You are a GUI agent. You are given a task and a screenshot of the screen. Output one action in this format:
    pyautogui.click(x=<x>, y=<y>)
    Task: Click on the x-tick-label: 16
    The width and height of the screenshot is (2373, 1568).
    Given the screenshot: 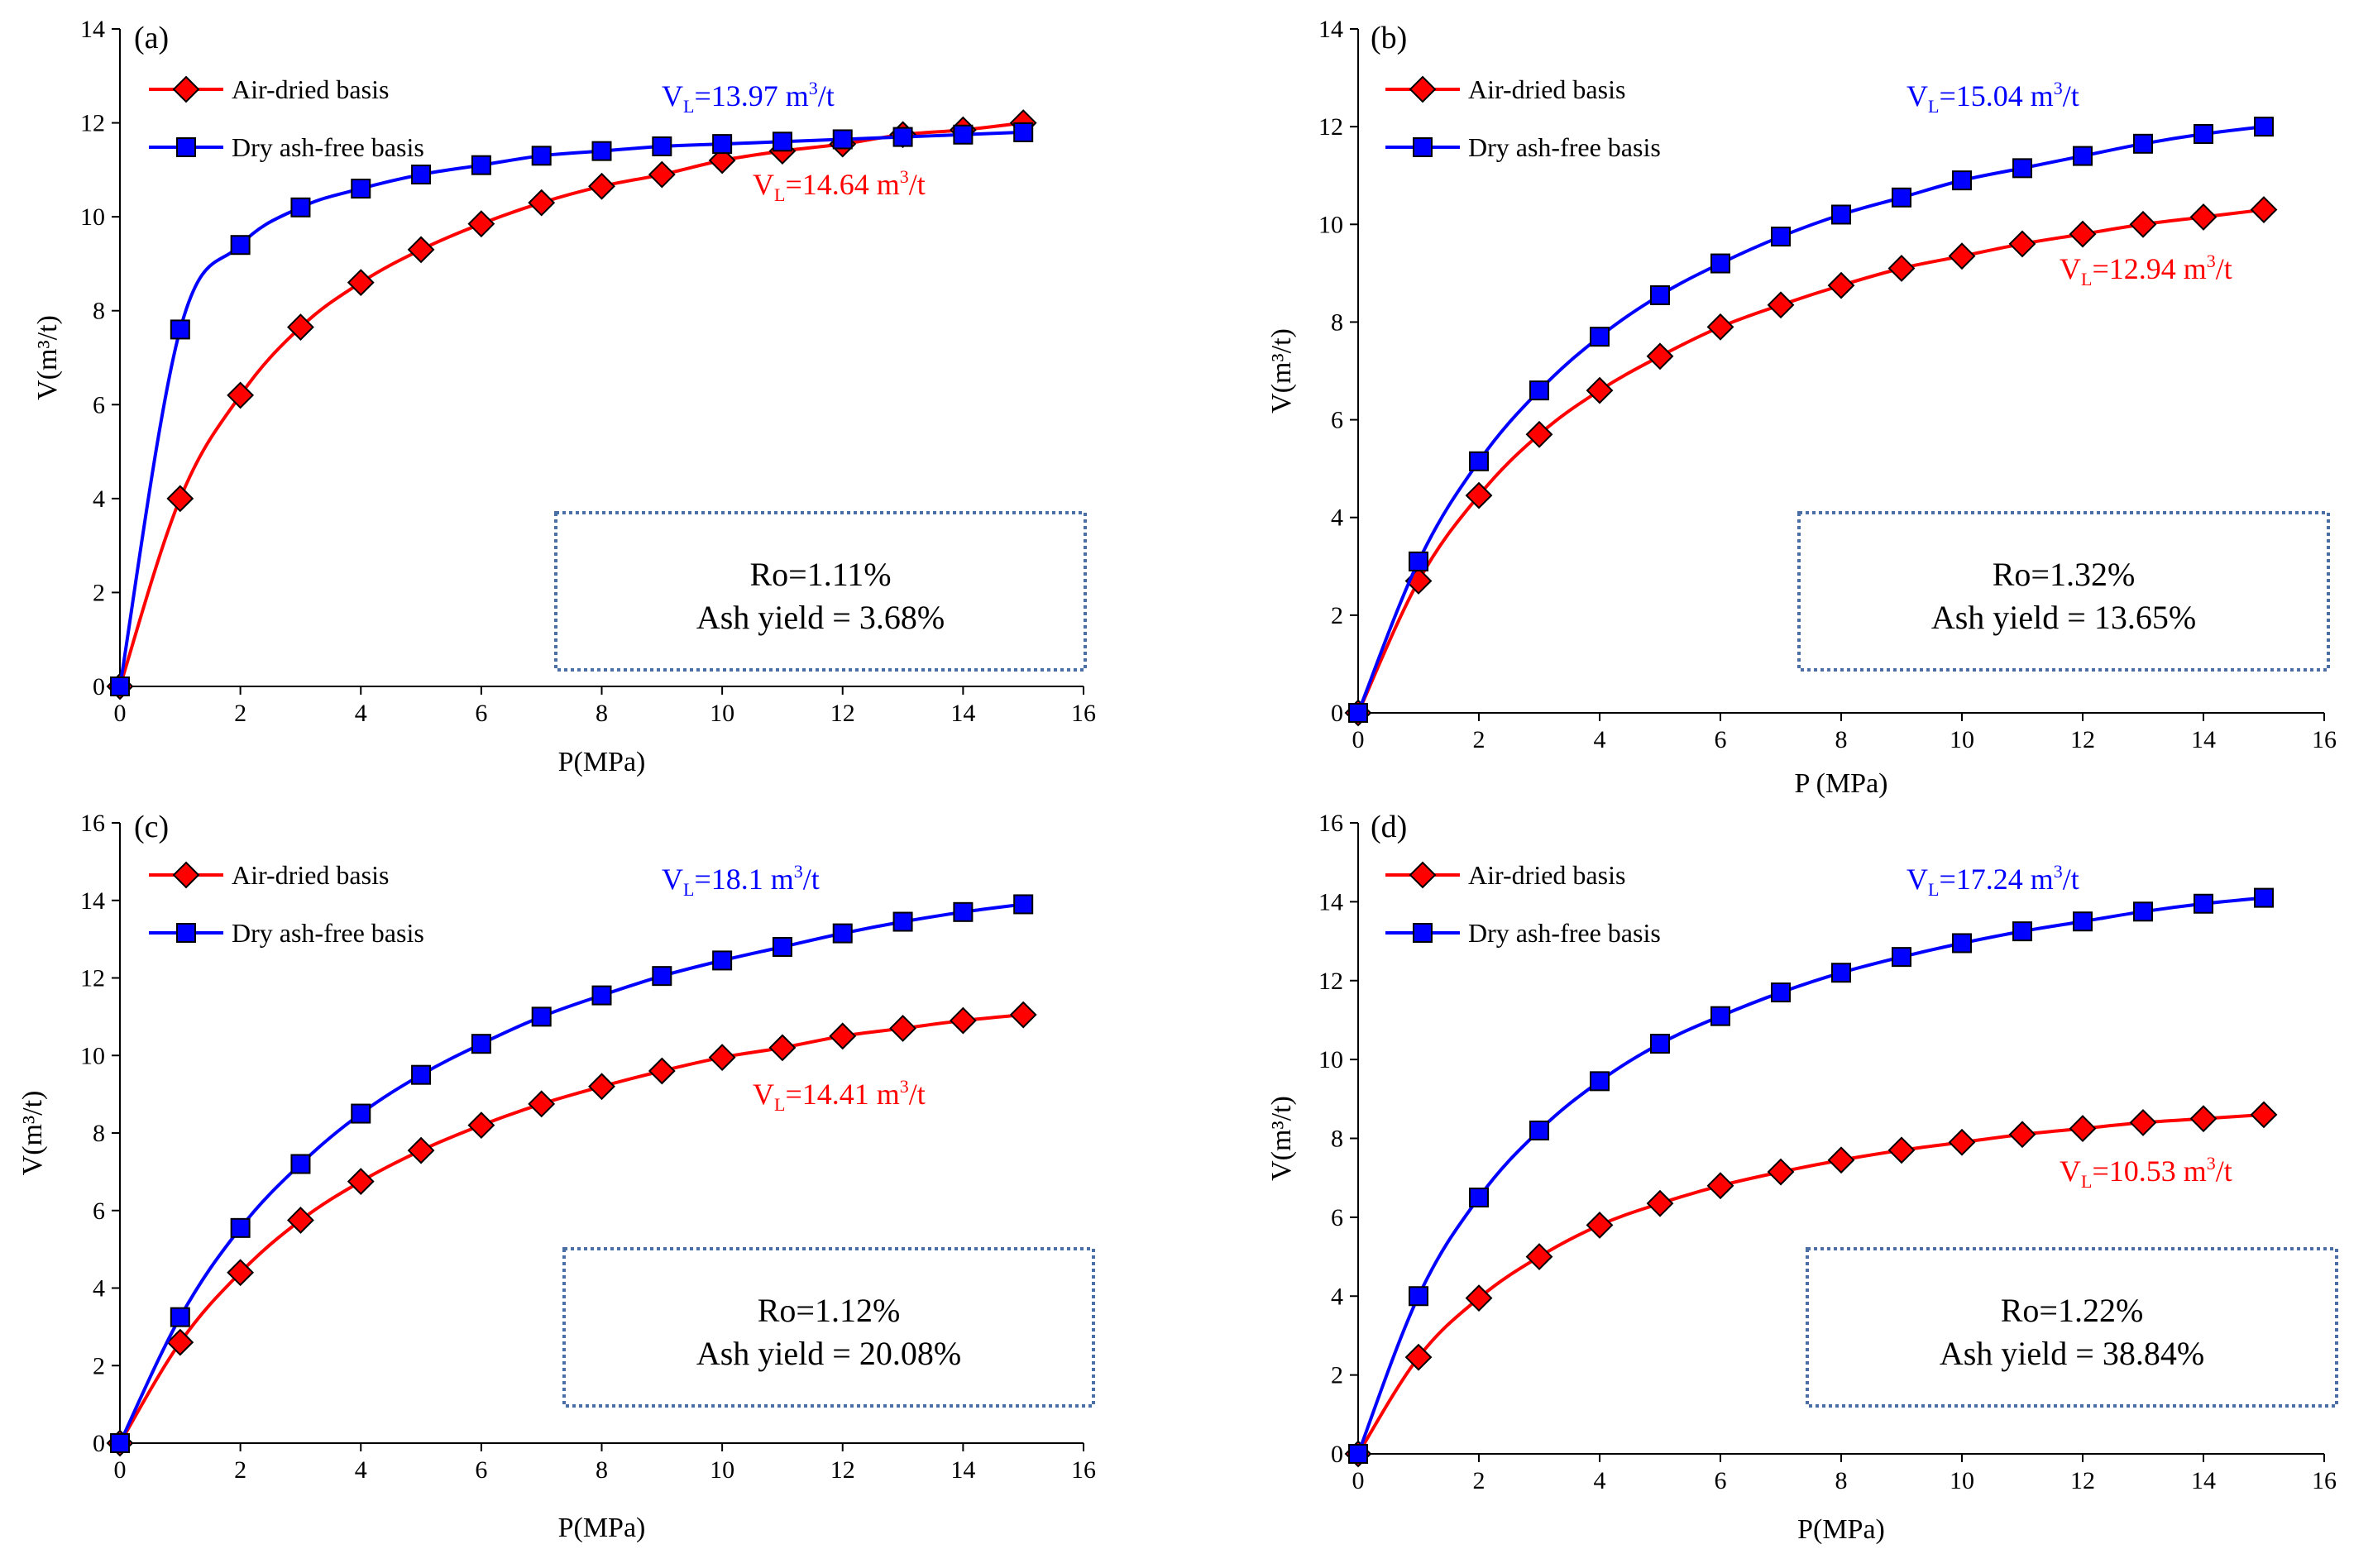 What is the action you would take?
    pyautogui.click(x=2324, y=739)
    